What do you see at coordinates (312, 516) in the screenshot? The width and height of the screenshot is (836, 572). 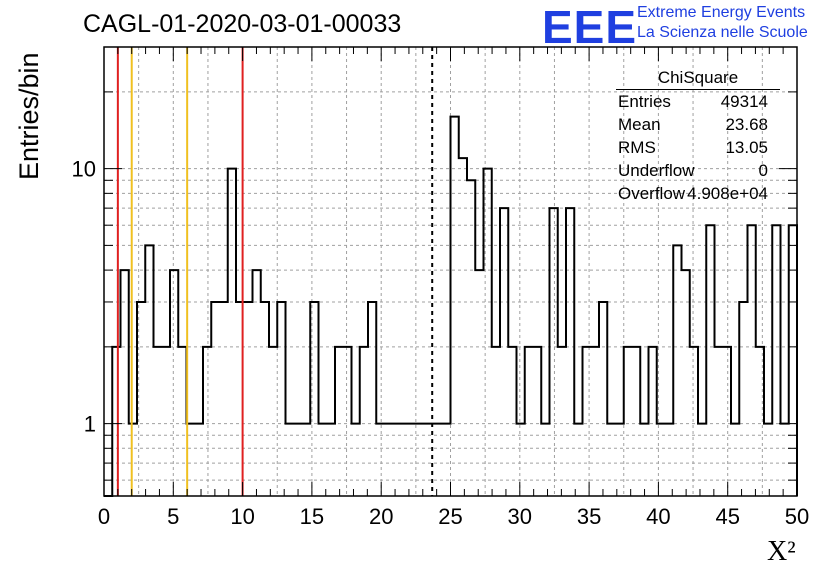 I see `x-tick-label: 15` at bounding box center [312, 516].